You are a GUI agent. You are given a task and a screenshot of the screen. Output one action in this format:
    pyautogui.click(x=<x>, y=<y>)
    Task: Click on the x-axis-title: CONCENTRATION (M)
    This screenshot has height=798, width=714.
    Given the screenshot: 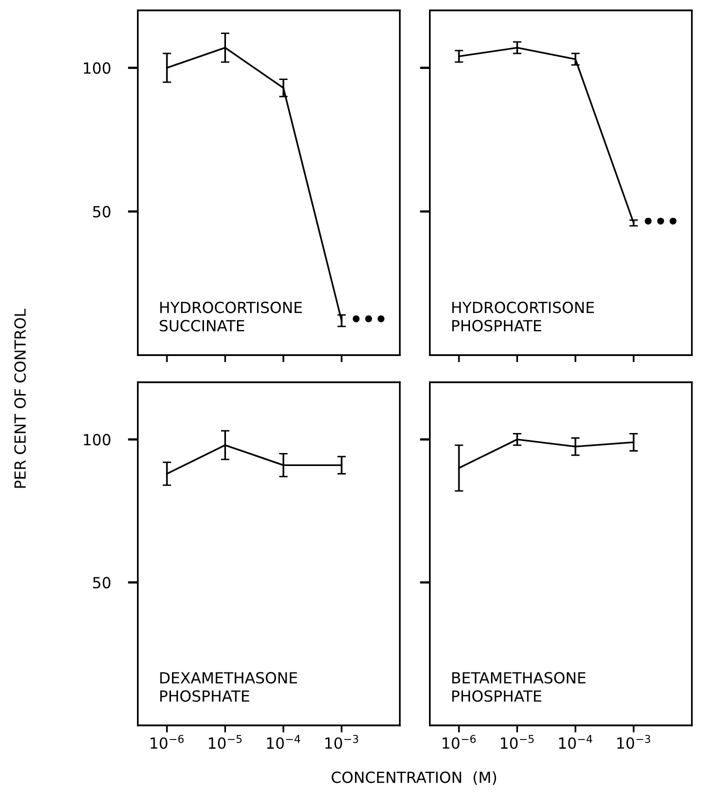 What is the action you would take?
    pyautogui.click(x=414, y=778)
    